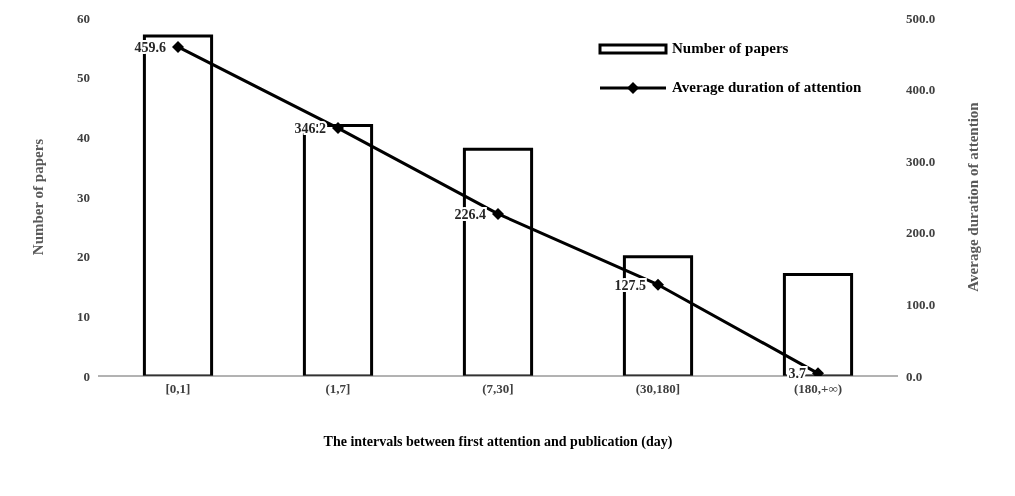 This screenshot has height=496, width=1015. Describe the element at coordinates (921, 18) in the screenshot. I see `y2-tick-label: 500.0` at that location.